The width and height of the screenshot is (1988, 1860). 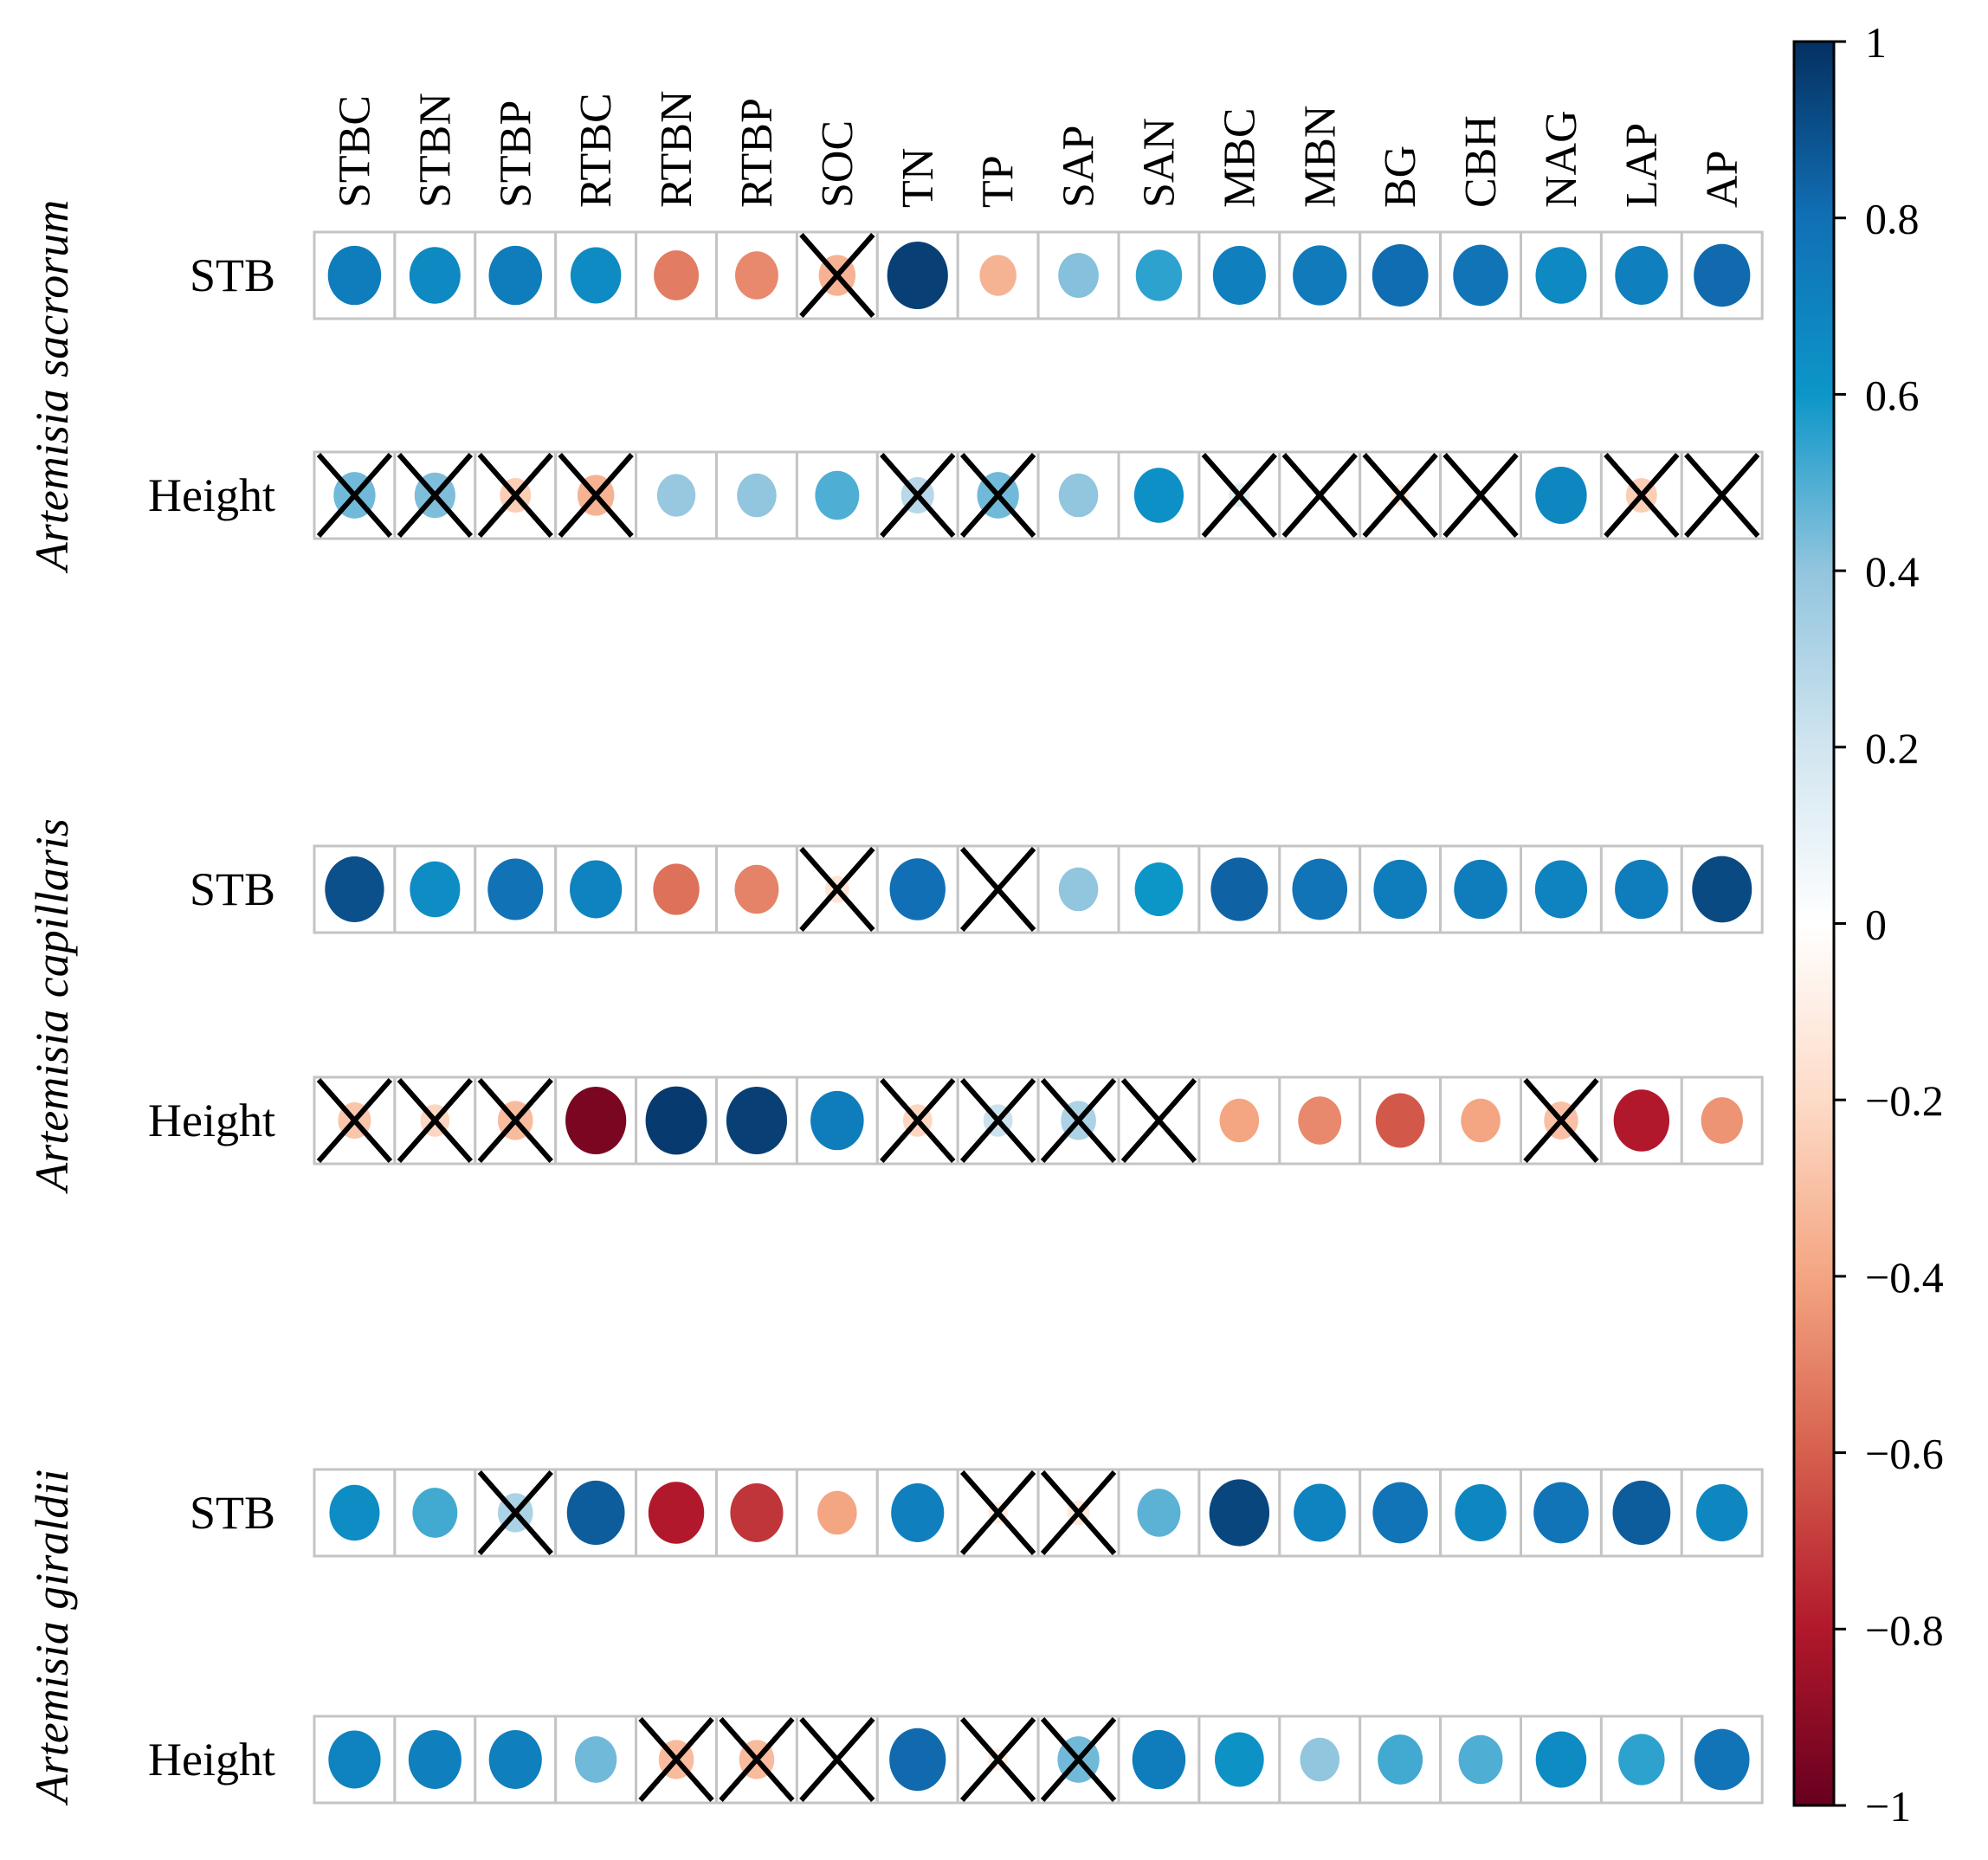 I want to click on column-header: STBP, so click(x=515, y=154).